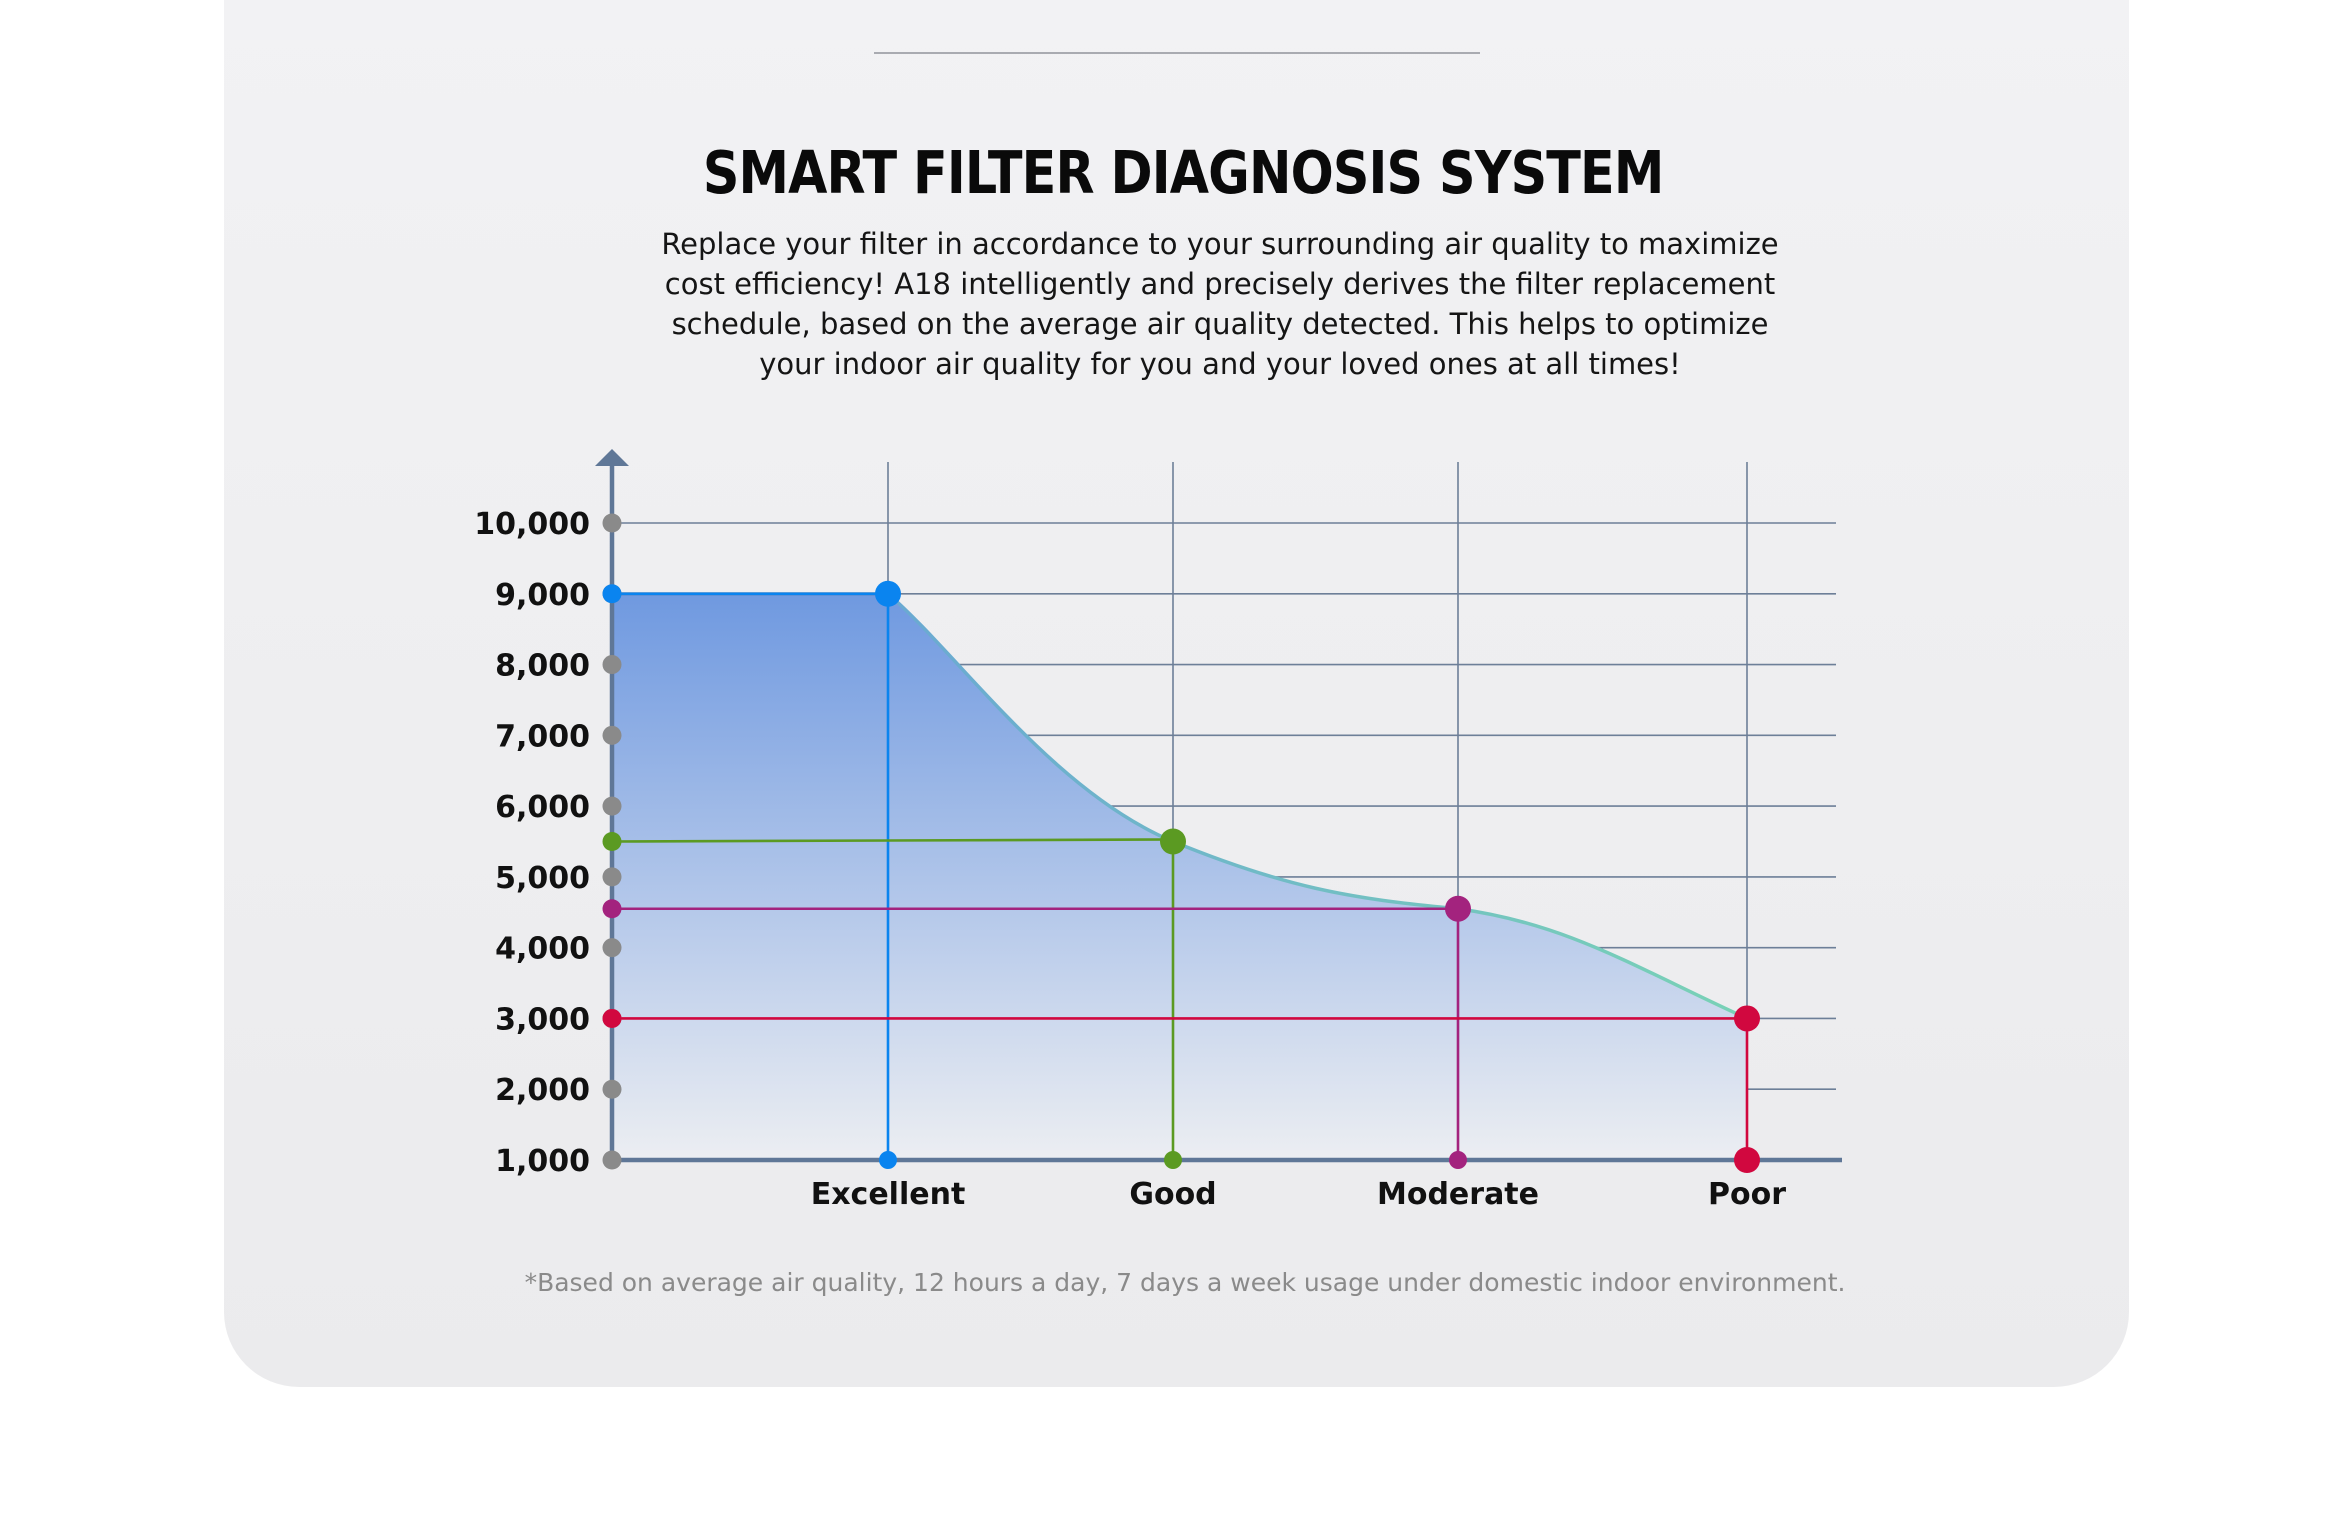 The width and height of the screenshot is (2340, 1538). What do you see at coordinates (1183, 172) in the screenshot?
I see `page-title: SMART FILTER DIAGNOSIS SYSTEM` at bounding box center [1183, 172].